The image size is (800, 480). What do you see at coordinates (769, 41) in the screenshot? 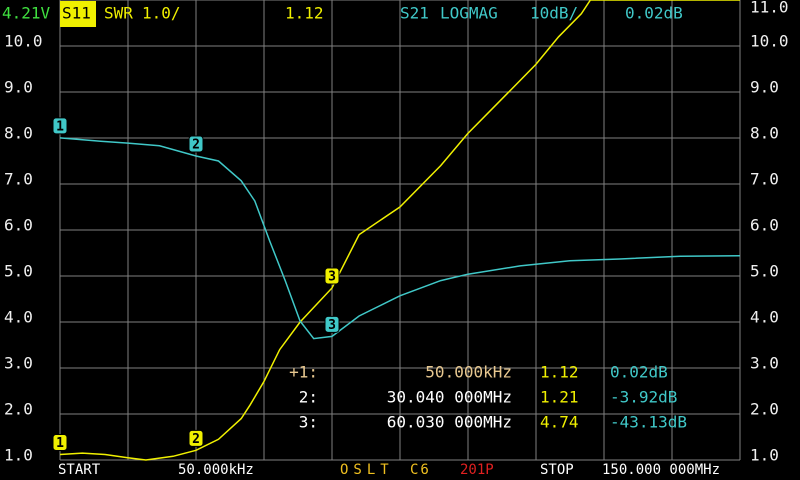
I see `y-tick-label-right: 10.0` at bounding box center [769, 41].